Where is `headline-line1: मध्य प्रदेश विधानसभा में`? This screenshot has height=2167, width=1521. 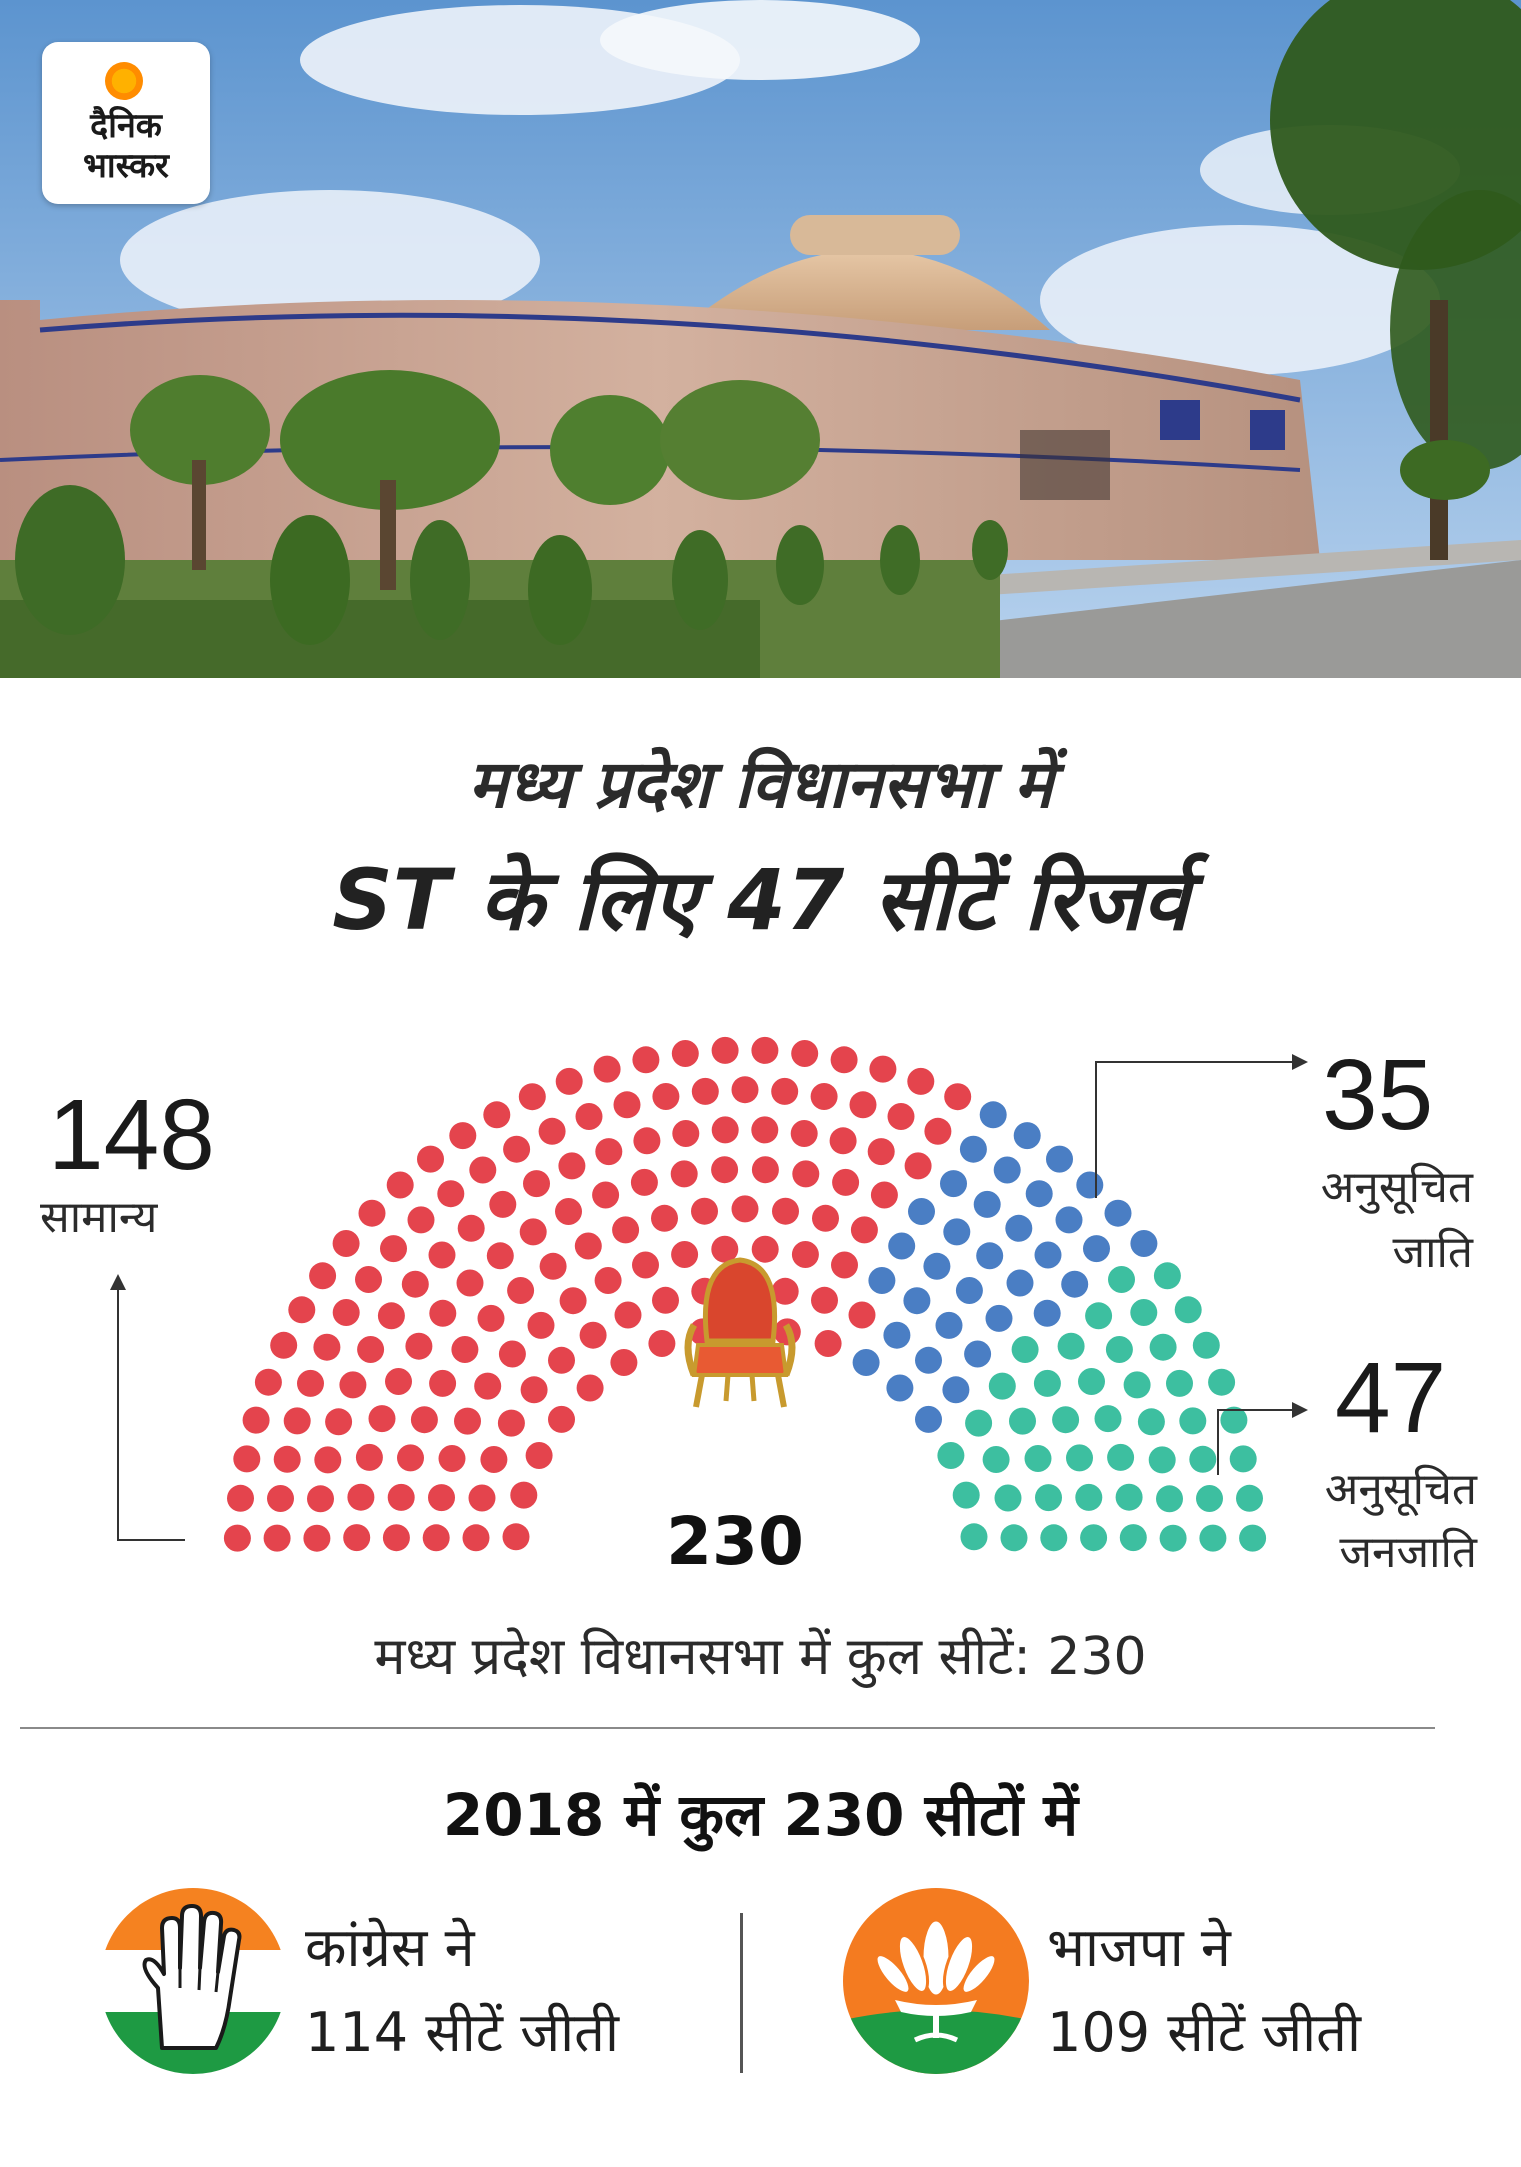 headline-line1: मध्य प्रदेश विधानसभा में is located at coordinates (760, 784).